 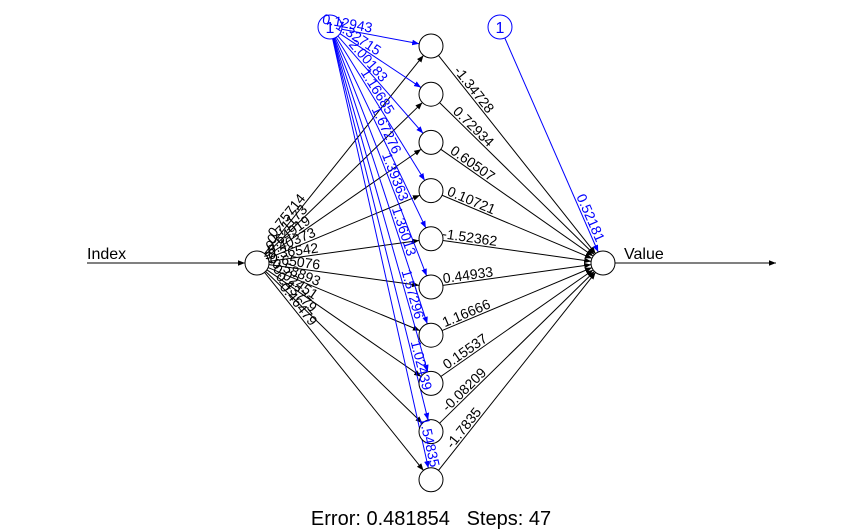 I want to click on output-weight-6: 0.44933, so click(x=468, y=274).